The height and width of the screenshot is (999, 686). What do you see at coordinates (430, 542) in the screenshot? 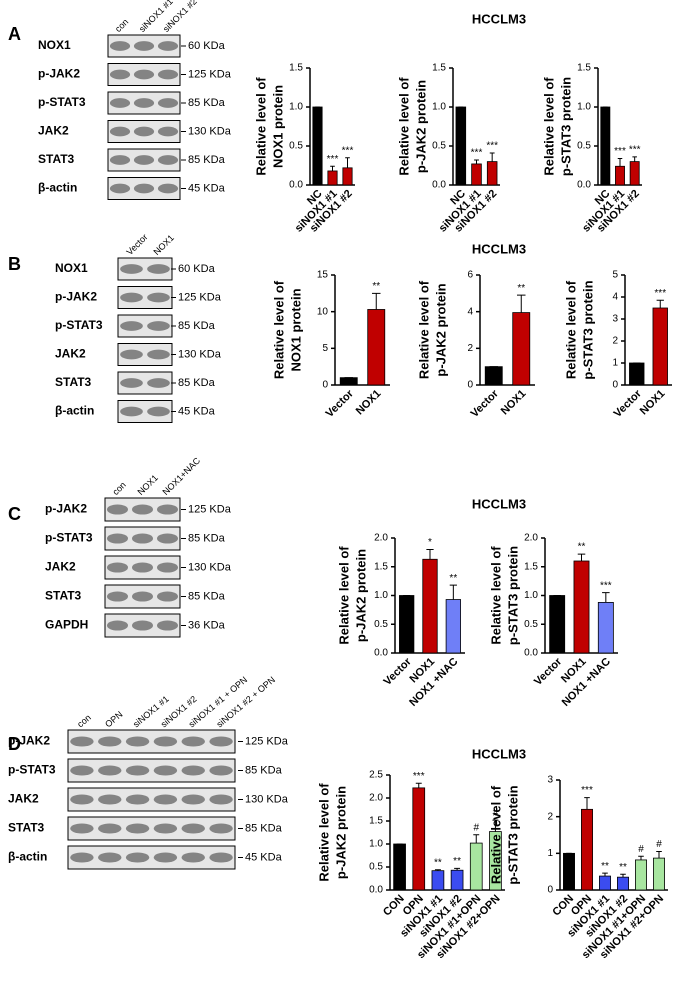
I see `significance: *` at bounding box center [430, 542].